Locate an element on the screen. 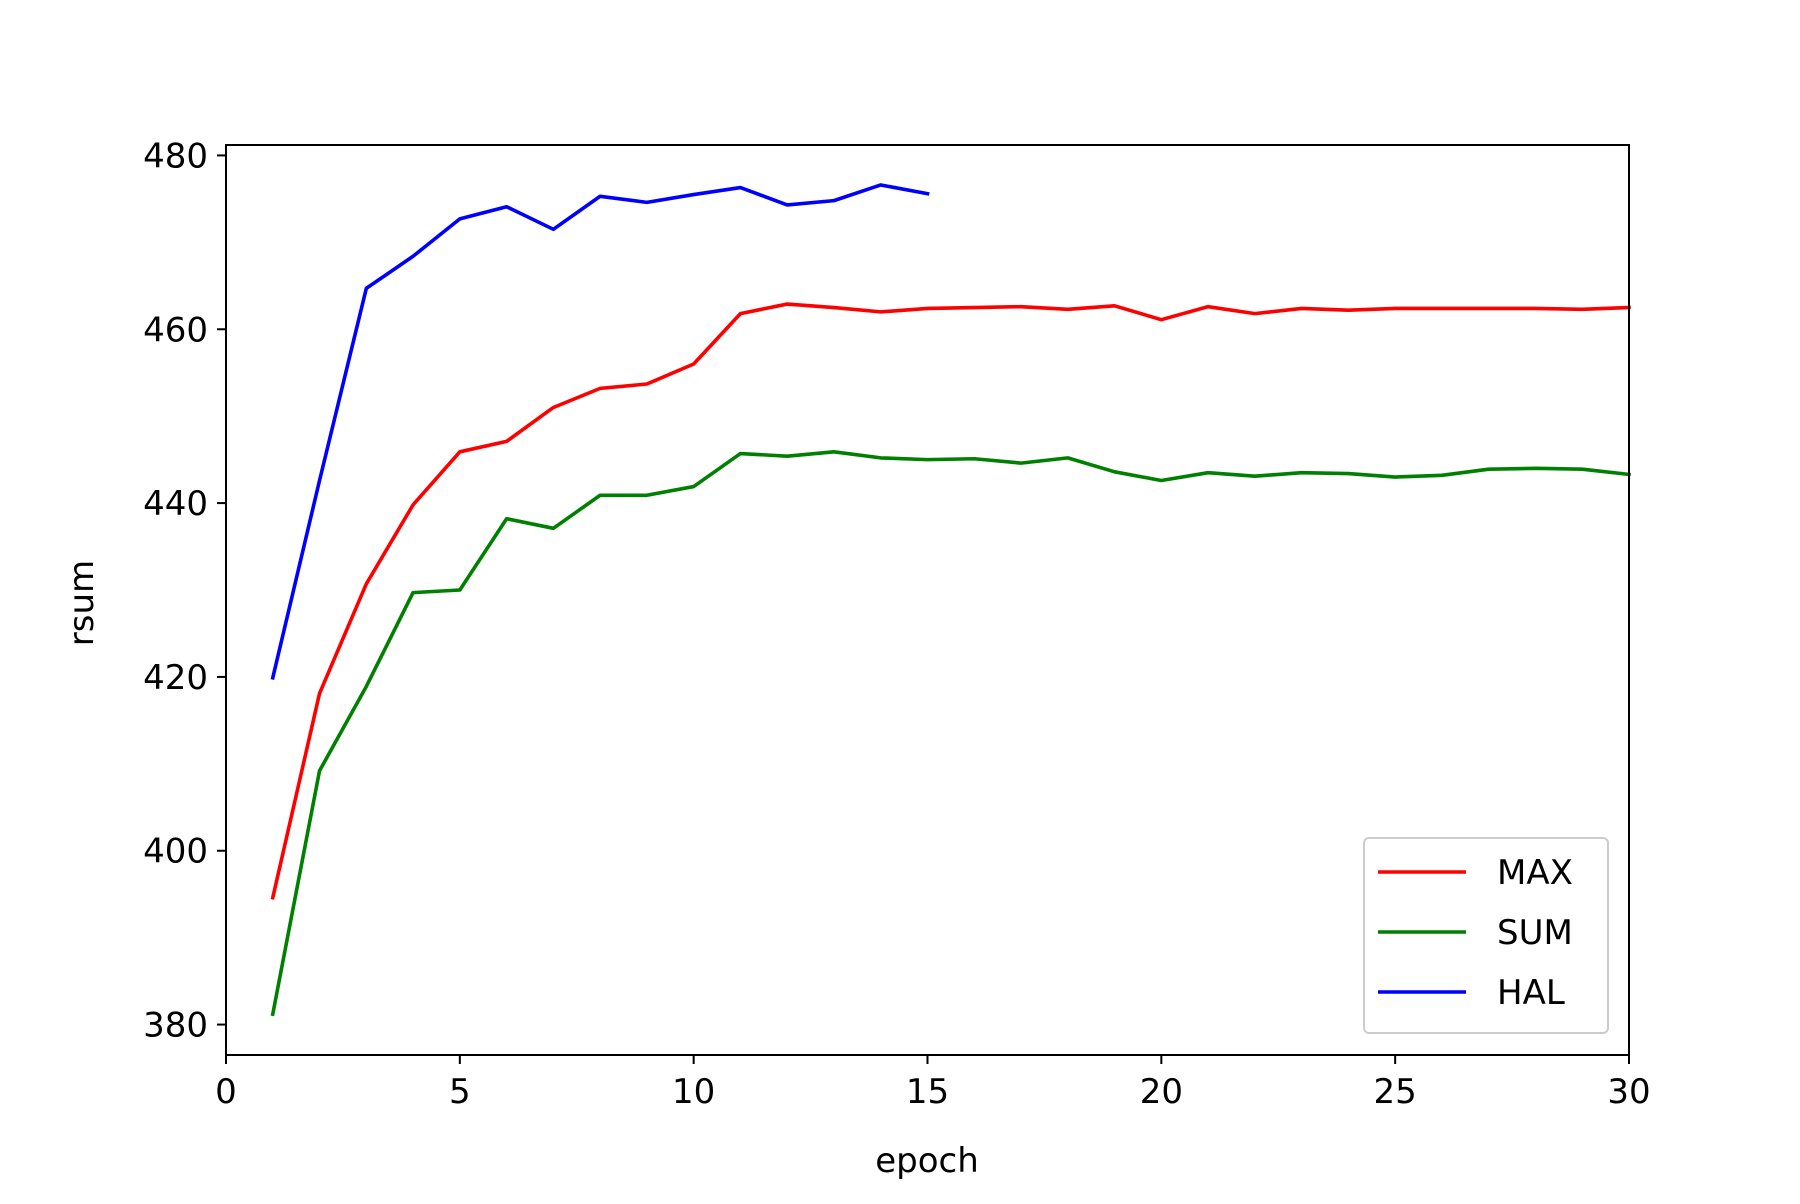 The width and height of the screenshot is (1800, 1204). y-axis-label: rsum is located at coordinates (82, 603).